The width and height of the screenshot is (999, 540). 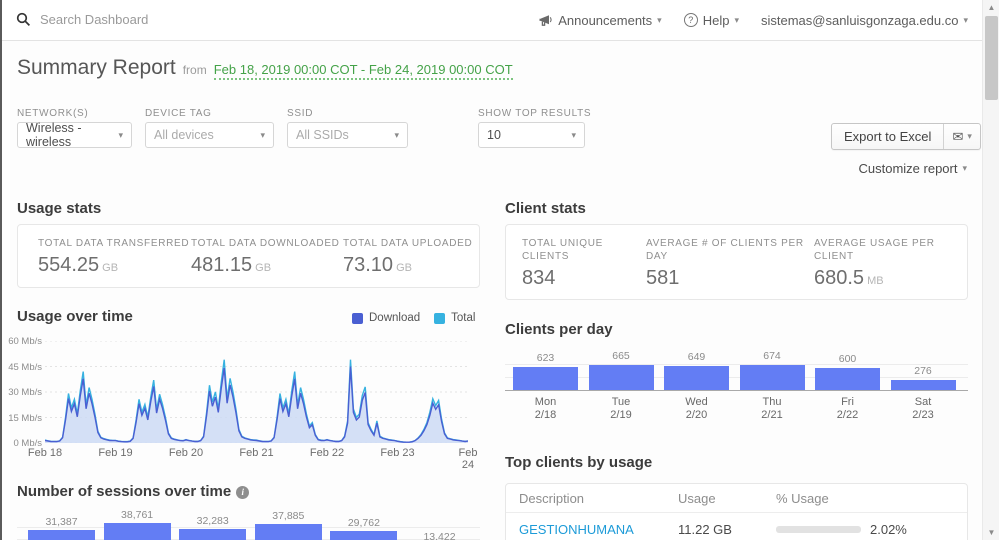 What do you see at coordinates (288, 515) in the screenshot?
I see `bar-value-label: 37,885` at bounding box center [288, 515].